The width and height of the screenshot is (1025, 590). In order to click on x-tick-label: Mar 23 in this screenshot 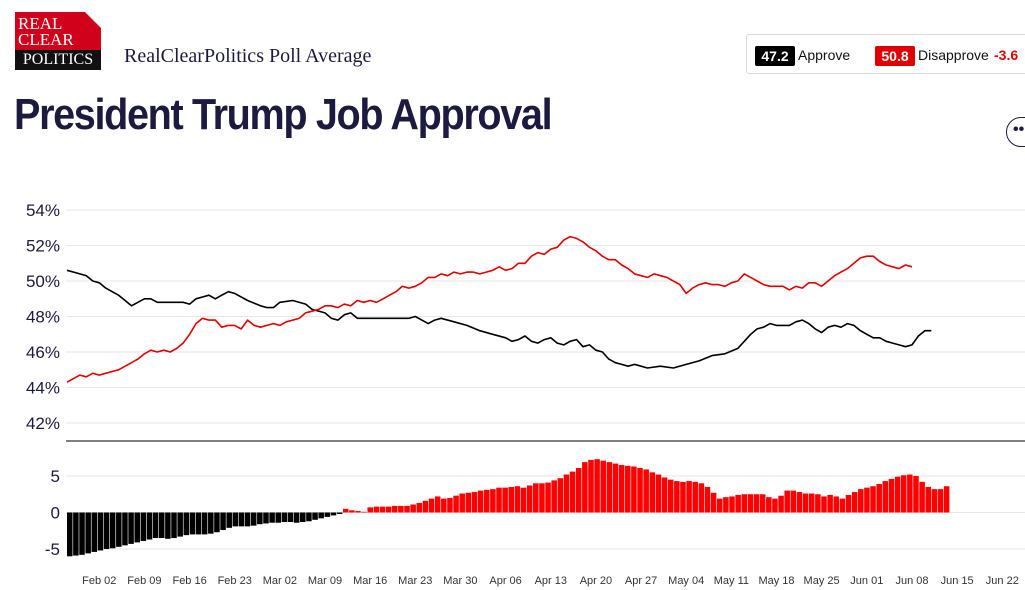, I will do `click(415, 581)`.